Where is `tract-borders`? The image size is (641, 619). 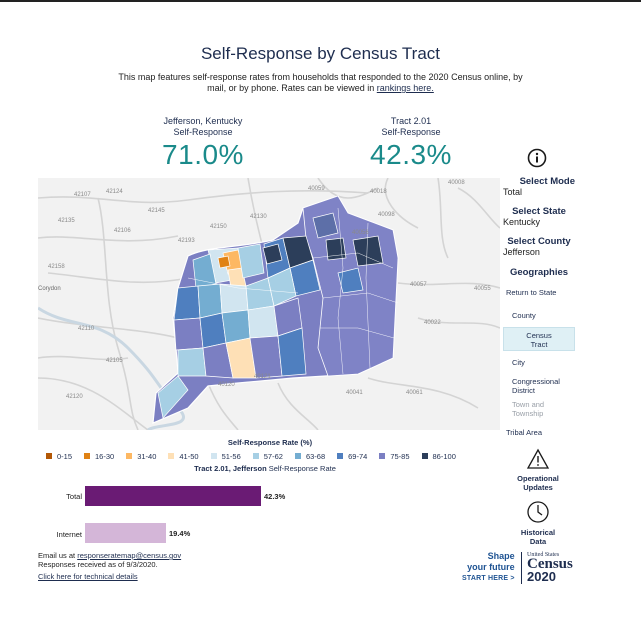
tract-borders is located at coordinates (293, 291).